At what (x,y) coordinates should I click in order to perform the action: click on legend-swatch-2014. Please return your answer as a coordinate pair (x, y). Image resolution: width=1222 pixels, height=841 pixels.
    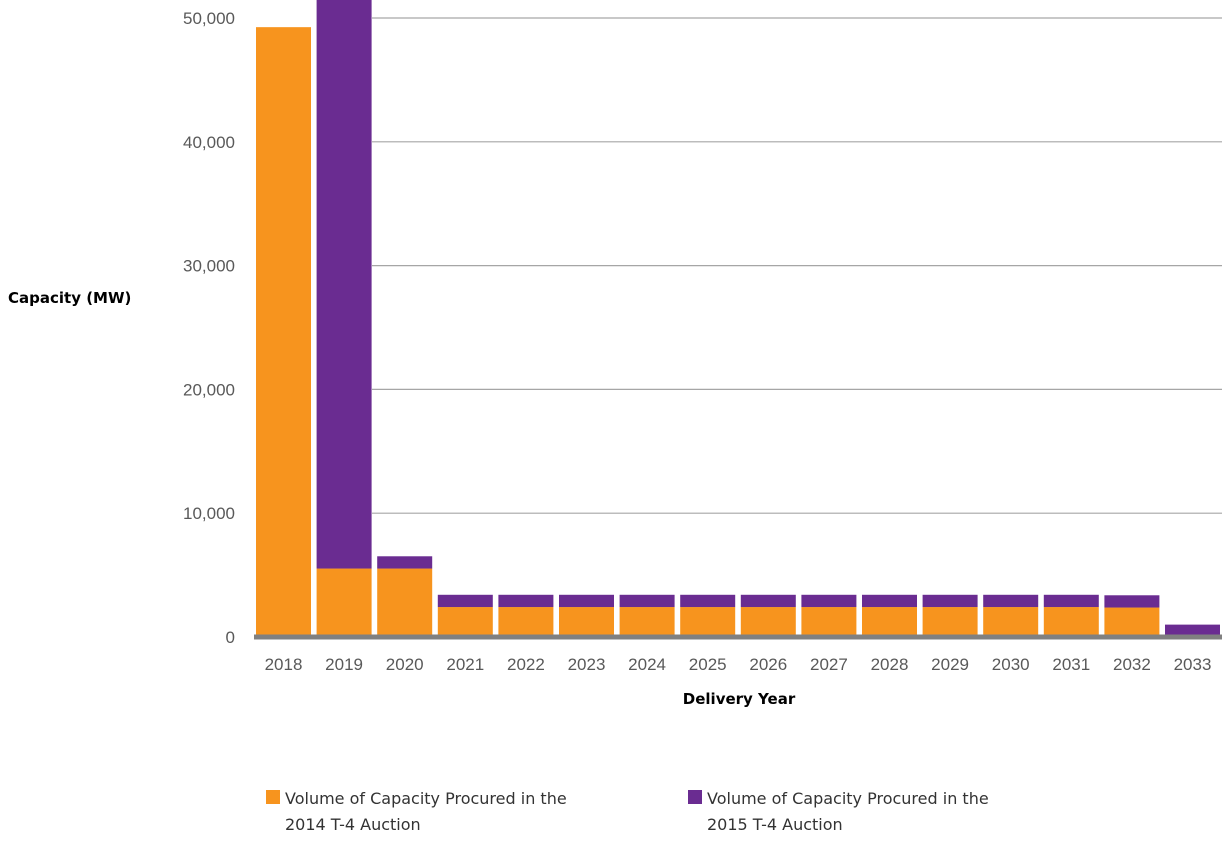
    Looking at the image, I should click on (273, 797).